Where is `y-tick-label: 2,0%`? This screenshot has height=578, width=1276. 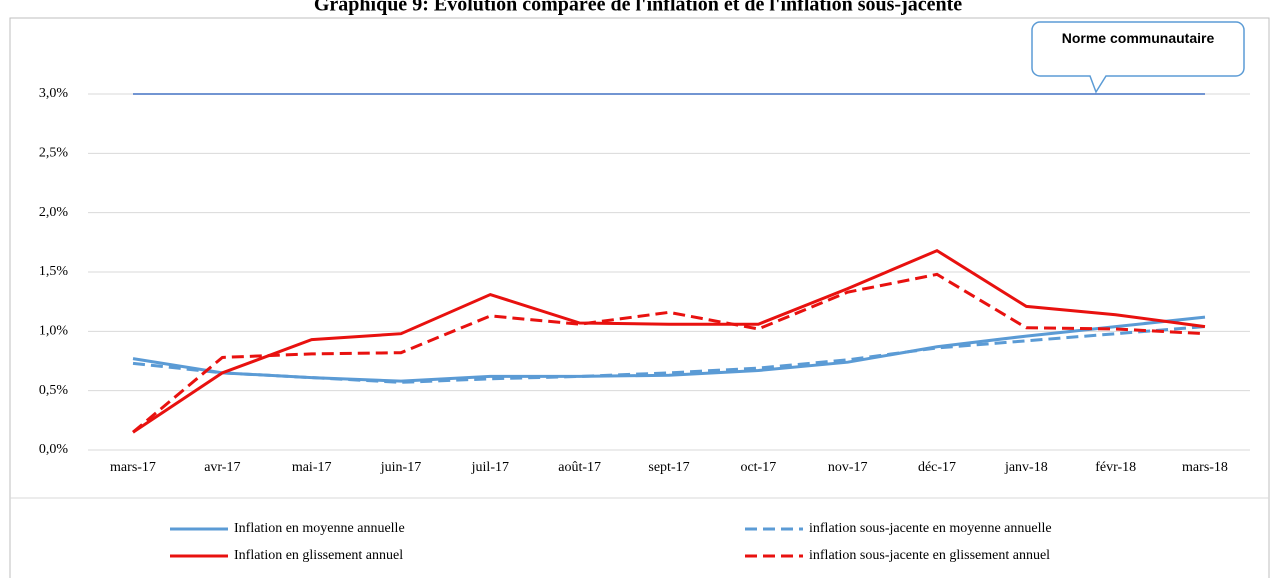 y-tick-label: 2,0% is located at coordinates (54, 212).